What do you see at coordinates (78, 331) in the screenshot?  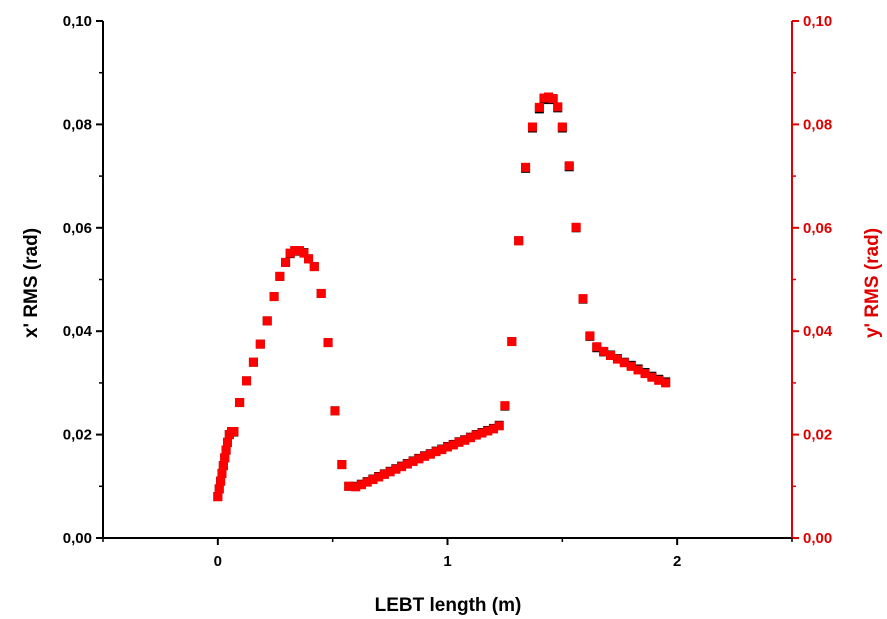 I see `left-tick-label: 0,04` at bounding box center [78, 331].